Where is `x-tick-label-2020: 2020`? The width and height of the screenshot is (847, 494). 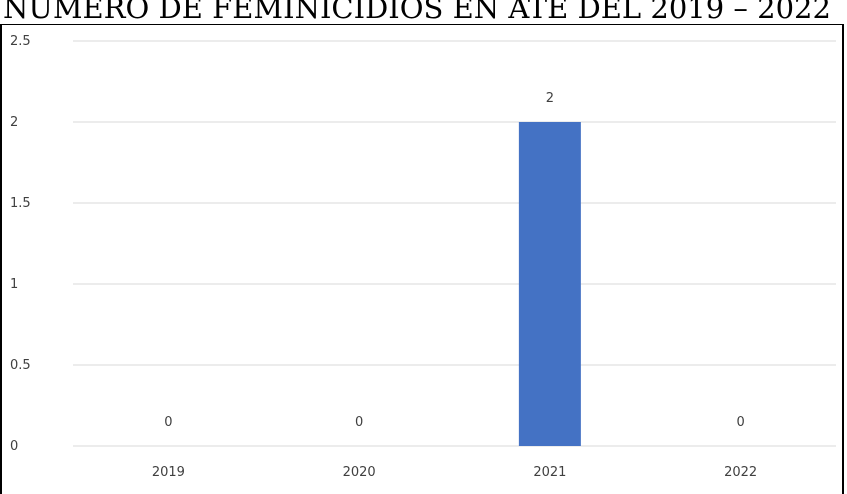 x-tick-label-2020: 2020 is located at coordinates (359, 472).